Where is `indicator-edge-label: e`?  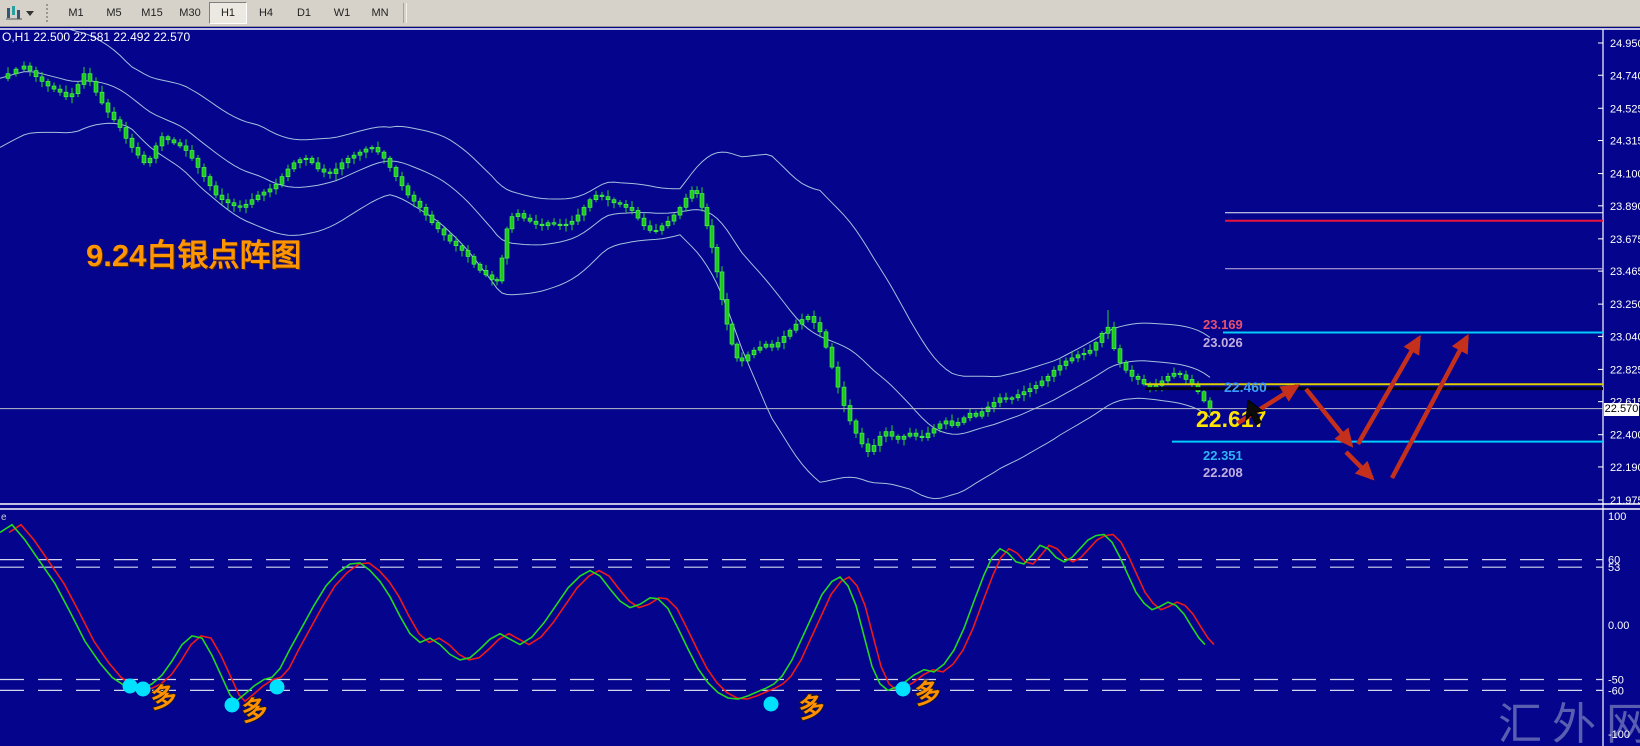
indicator-edge-label: e is located at coordinates (4, 517).